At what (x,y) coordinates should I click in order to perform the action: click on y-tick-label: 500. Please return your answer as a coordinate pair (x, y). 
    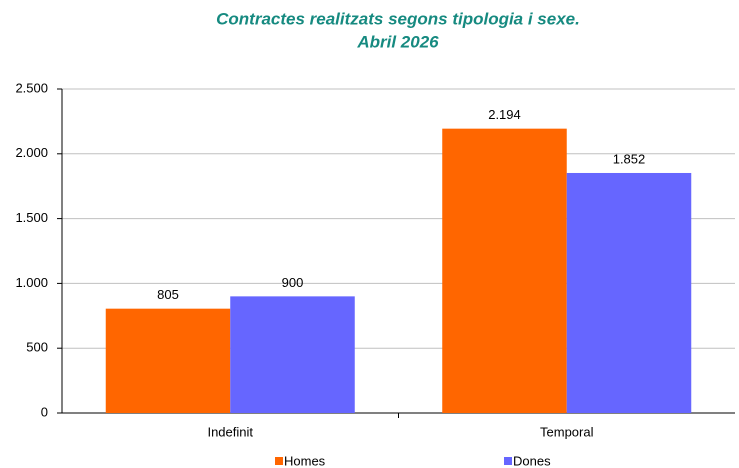
    Looking at the image, I should click on (37, 347).